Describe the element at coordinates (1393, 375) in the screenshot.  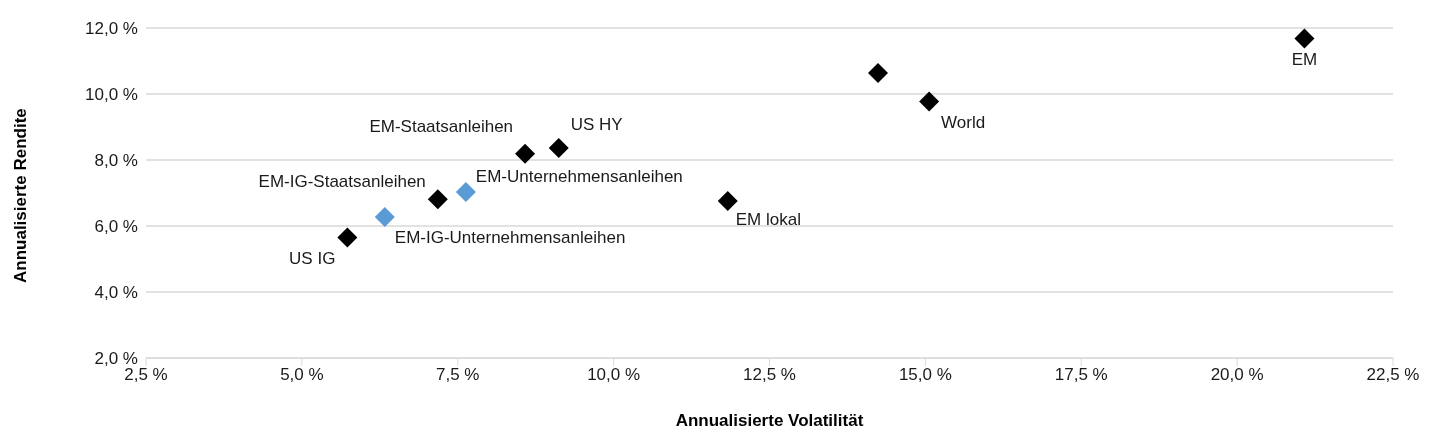
I see `x-tick-label: 22,5 %` at that location.